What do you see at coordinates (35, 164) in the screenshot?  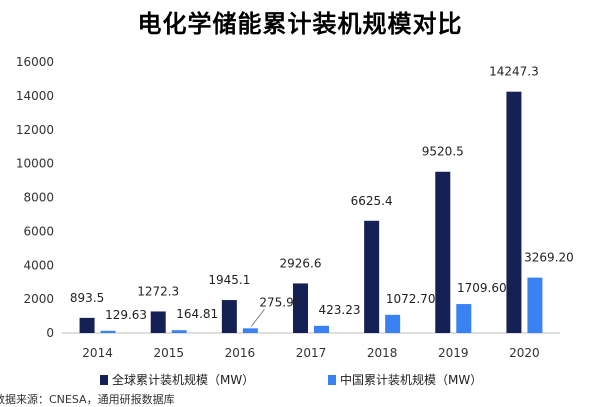 I see `y-tick-label: 10000` at bounding box center [35, 164].